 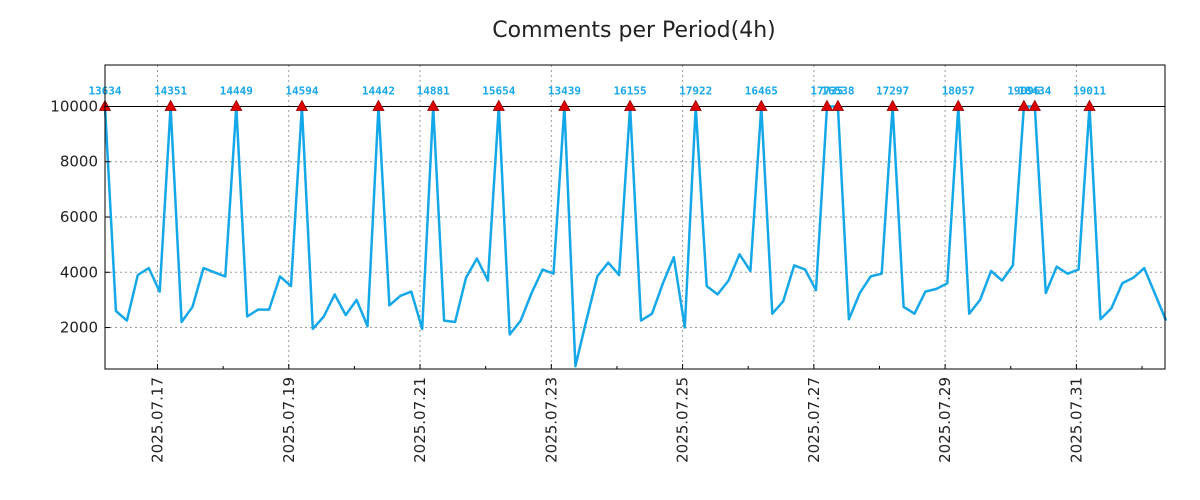 I want to click on x-tick-label: 2025.07.23, so click(x=551, y=420).